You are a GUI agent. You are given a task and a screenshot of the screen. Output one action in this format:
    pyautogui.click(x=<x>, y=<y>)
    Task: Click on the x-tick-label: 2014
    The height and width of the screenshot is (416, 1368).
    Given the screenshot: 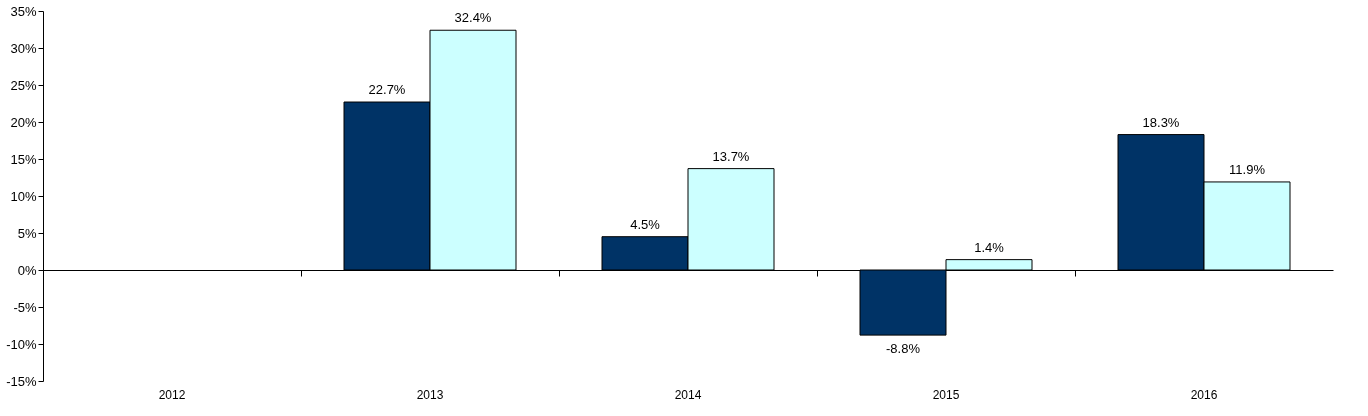 What is the action you would take?
    pyautogui.click(x=688, y=394)
    